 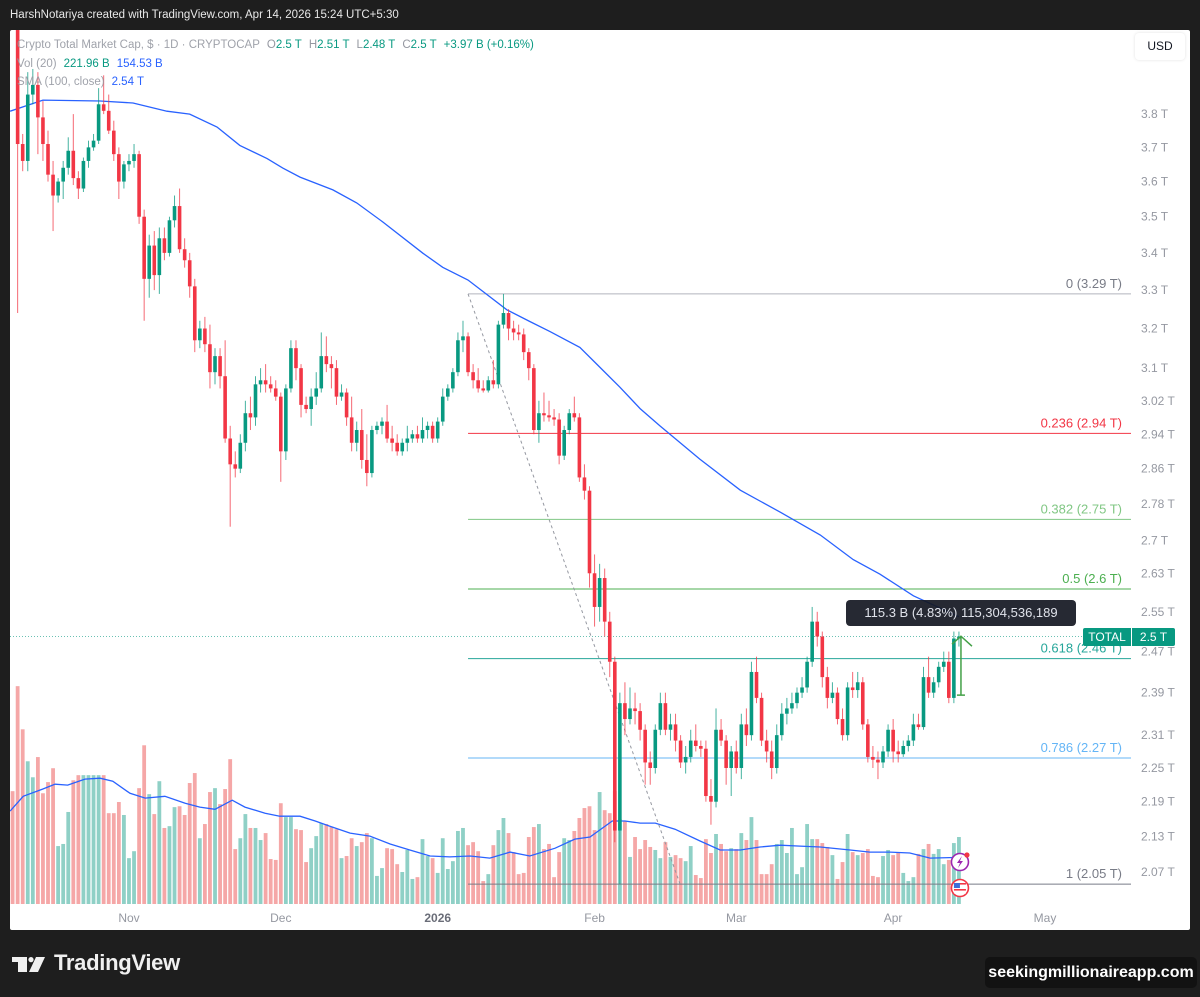 What do you see at coordinates (960, 888) in the screenshot?
I see `us-flag-event-icon` at bounding box center [960, 888].